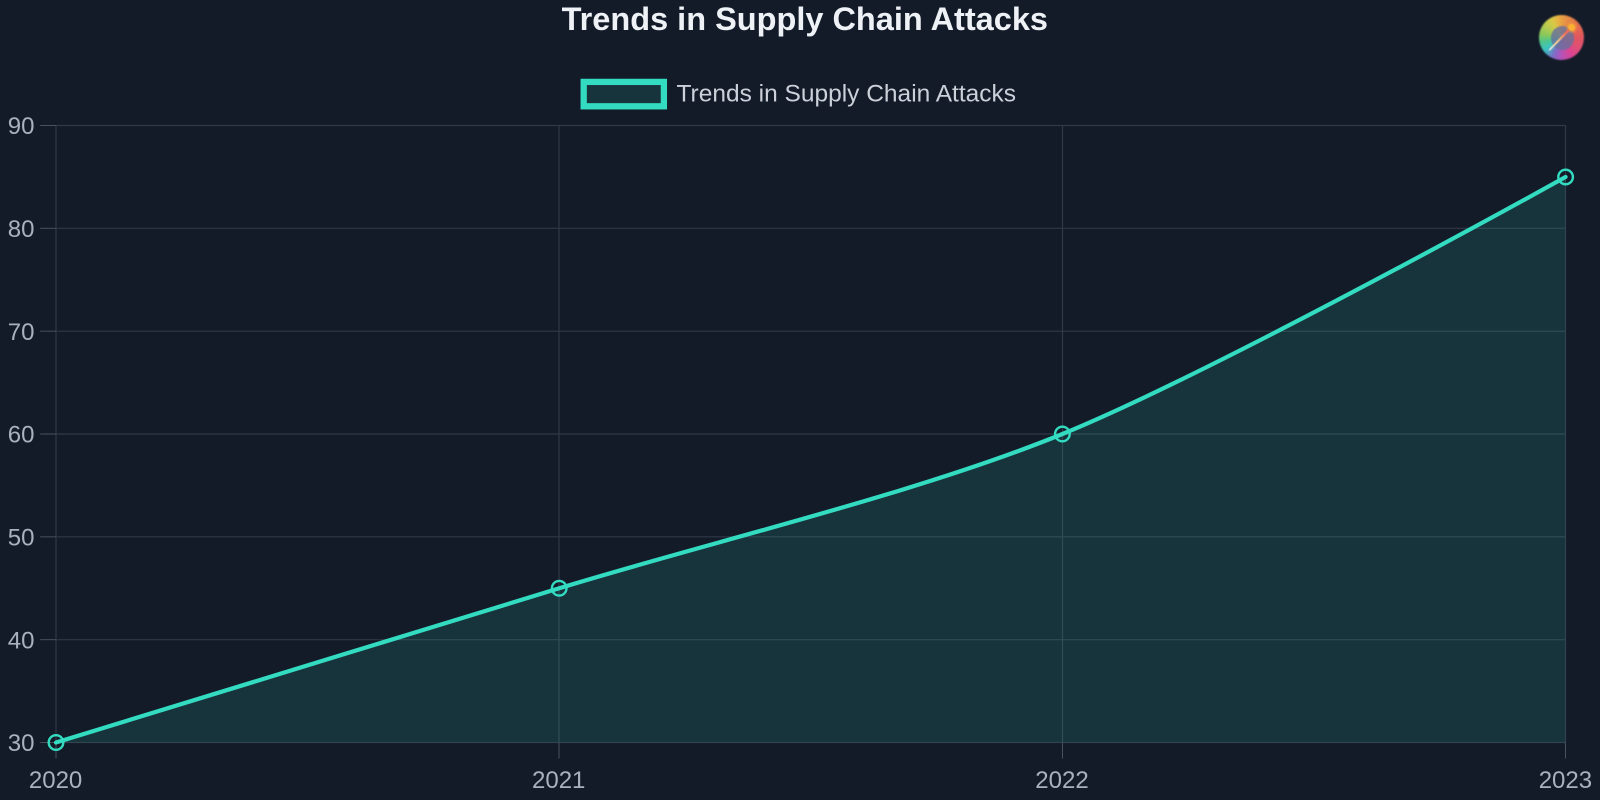 The image size is (1600, 800). Describe the element at coordinates (21, 332) in the screenshot. I see `svg-text: 70` at that location.